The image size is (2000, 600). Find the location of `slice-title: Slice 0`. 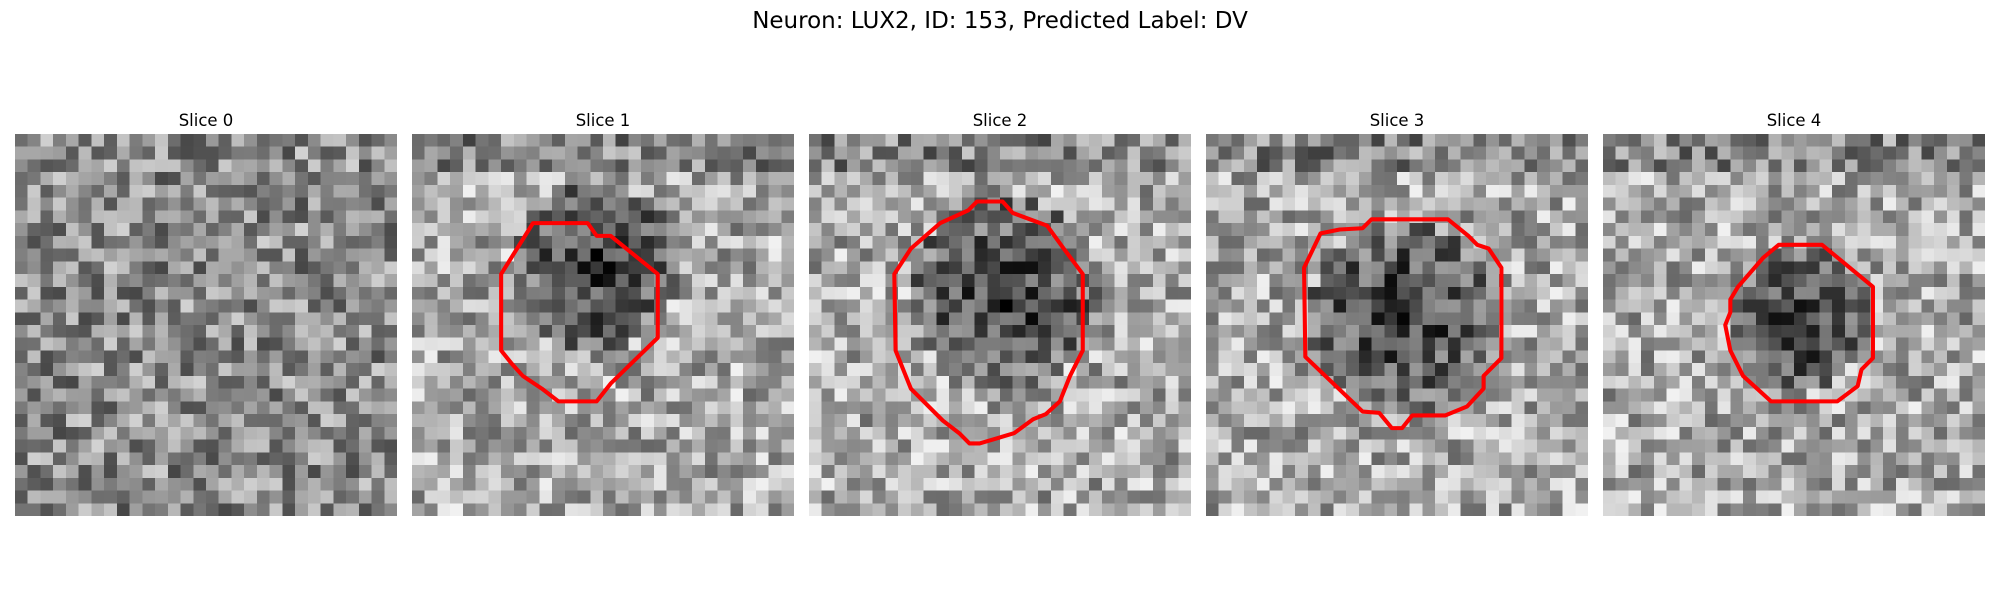

slice-title: Slice 0 is located at coordinates (206, 120).